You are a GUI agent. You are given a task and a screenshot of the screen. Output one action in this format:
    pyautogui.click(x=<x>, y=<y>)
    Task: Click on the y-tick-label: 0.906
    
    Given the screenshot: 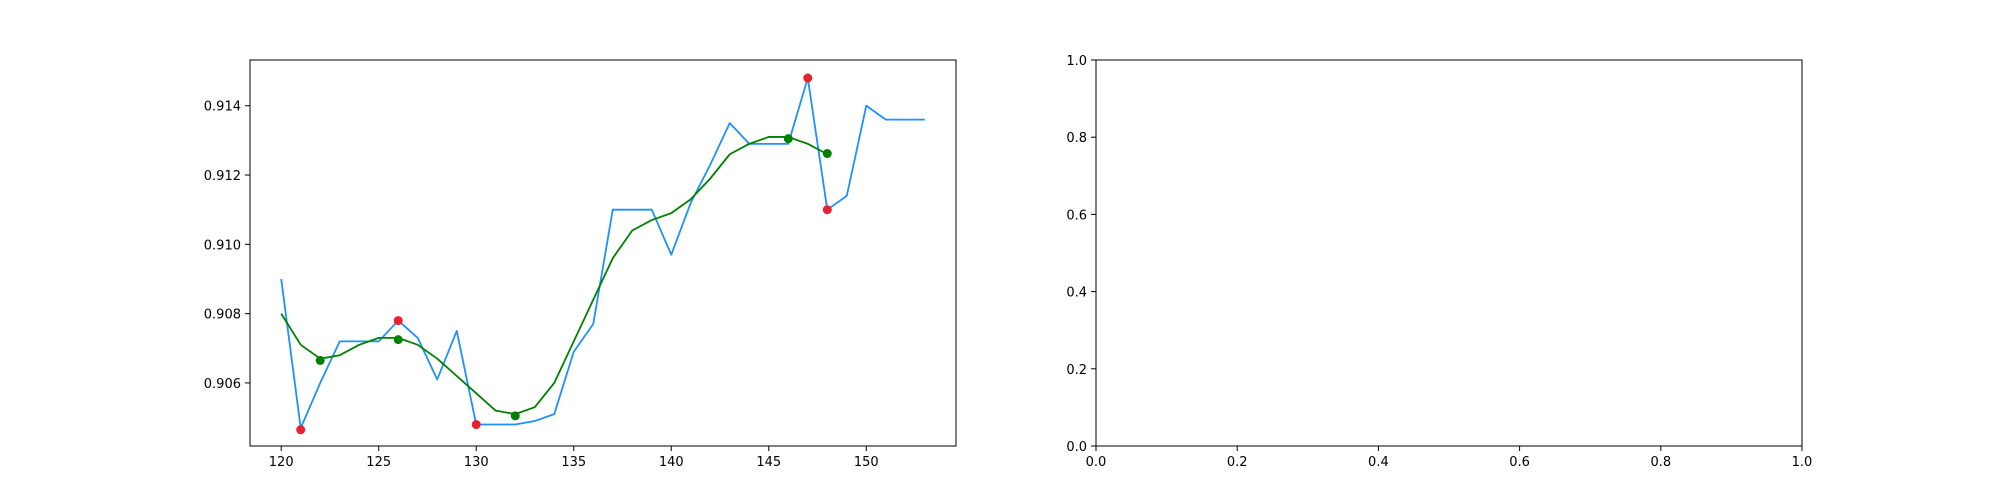 What is the action you would take?
    pyautogui.click(x=222, y=384)
    